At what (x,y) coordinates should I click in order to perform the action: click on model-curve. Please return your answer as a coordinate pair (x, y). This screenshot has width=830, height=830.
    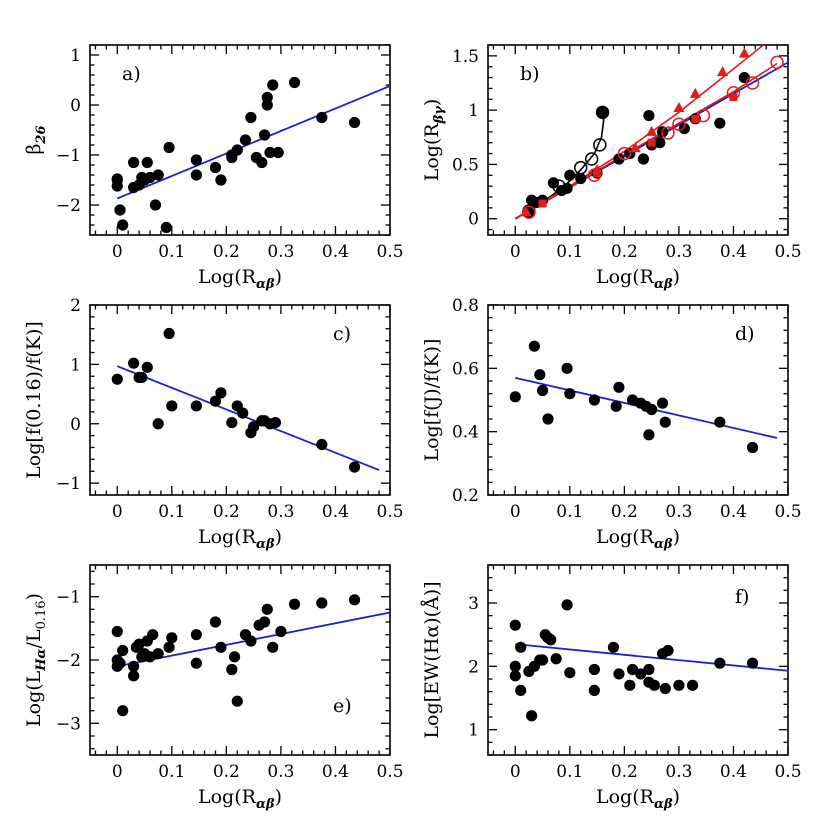
    Looking at the image, I should click on (639, 132).